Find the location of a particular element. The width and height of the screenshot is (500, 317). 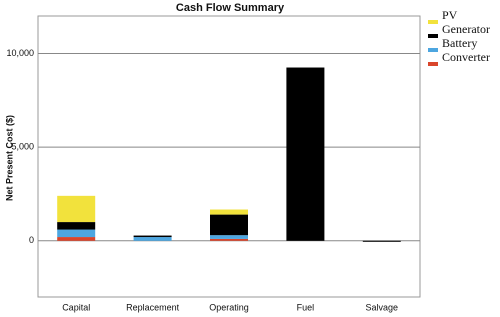

chart-title: Cash Flow Summary is located at coordinates (230, 8).